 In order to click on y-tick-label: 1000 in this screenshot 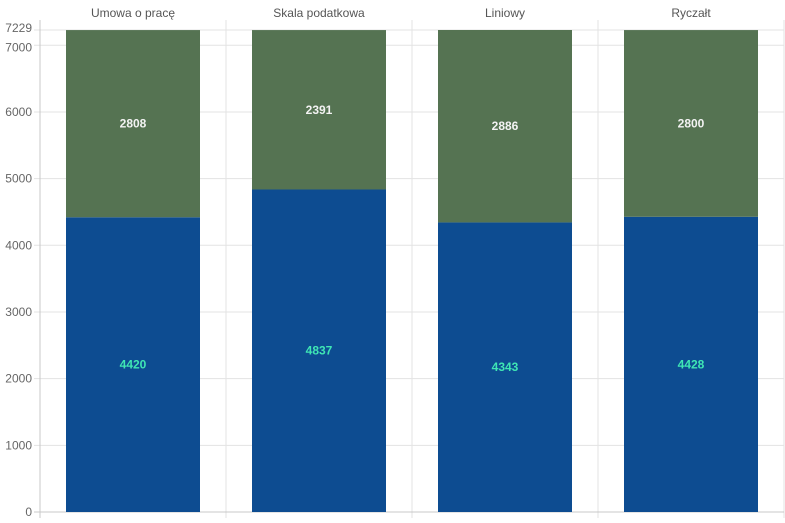, I will do `click(18, 445)`.